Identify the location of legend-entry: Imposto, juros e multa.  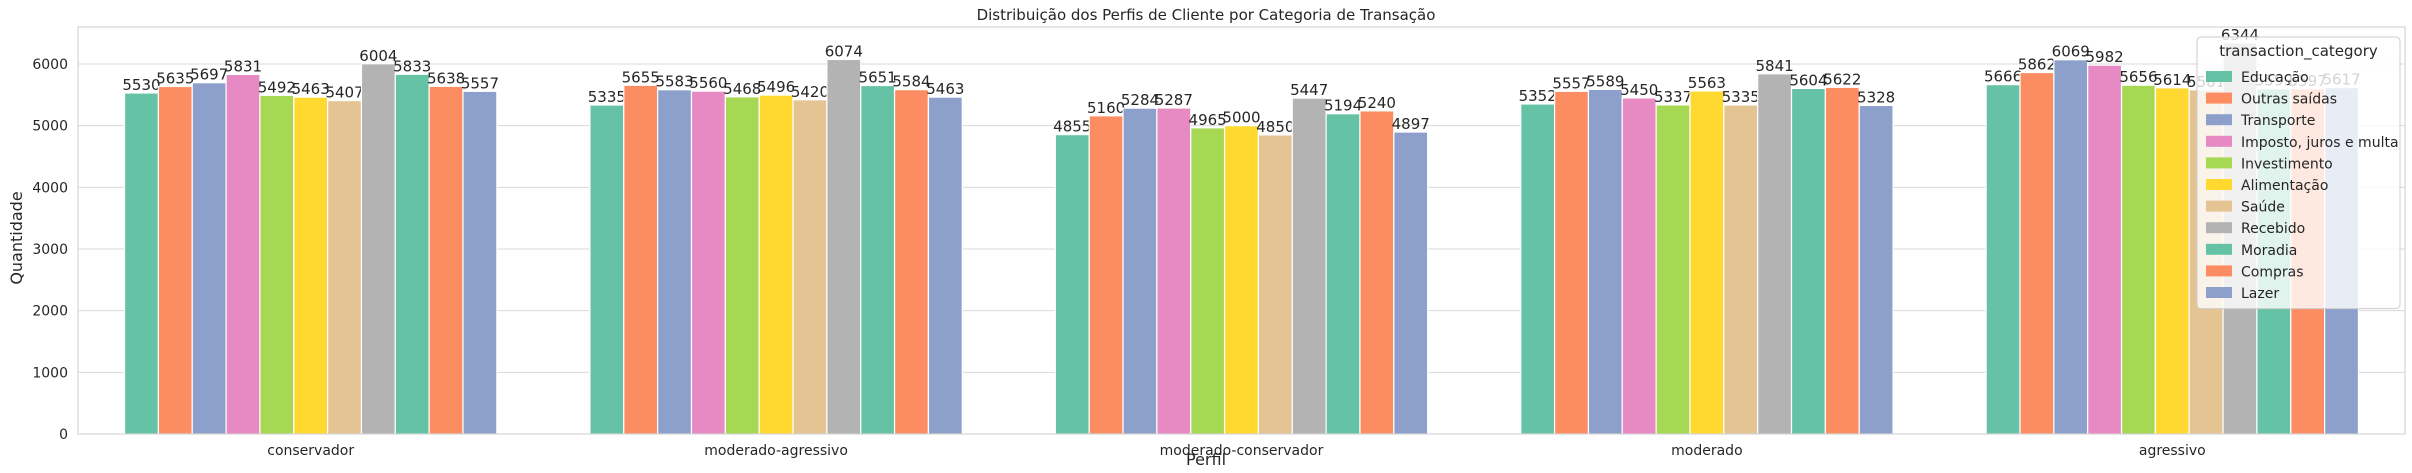
(2320, 143).